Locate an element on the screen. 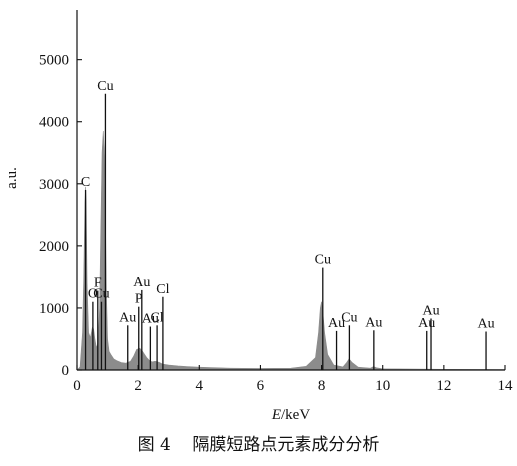 The image size is (517, 466). figure-caption: 图 4 隔膜短路点元素成分分析 is located at coordinates (258, 442).